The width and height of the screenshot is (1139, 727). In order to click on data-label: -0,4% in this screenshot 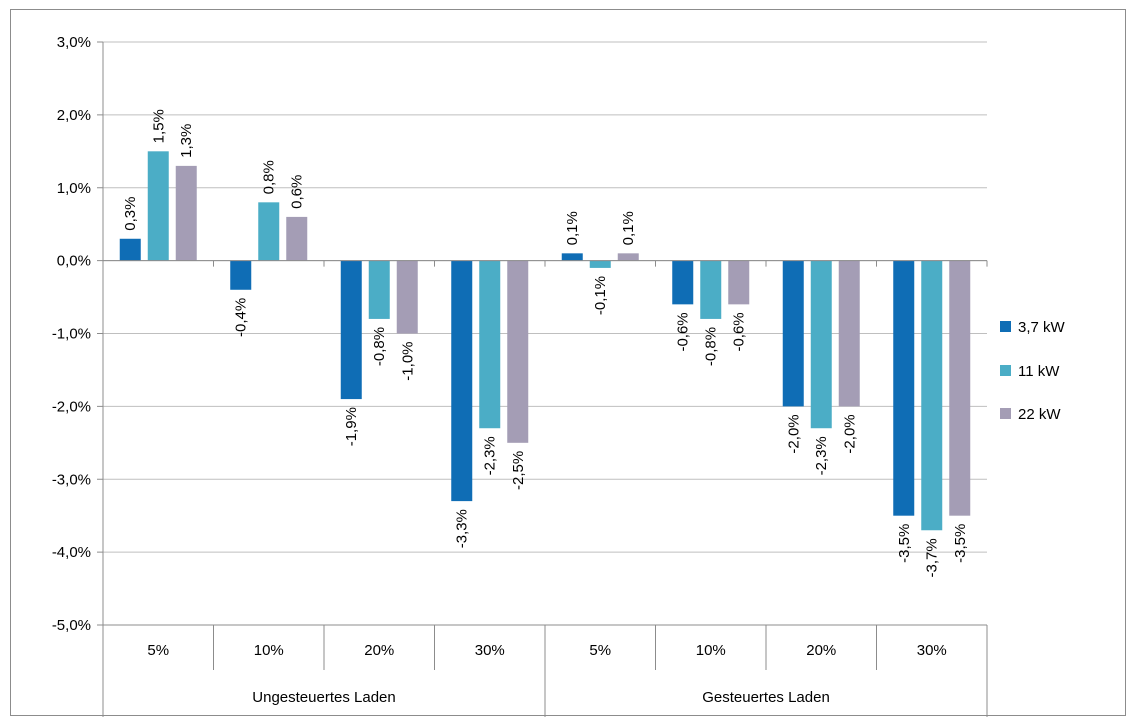, I will do `click(241, 317)`.